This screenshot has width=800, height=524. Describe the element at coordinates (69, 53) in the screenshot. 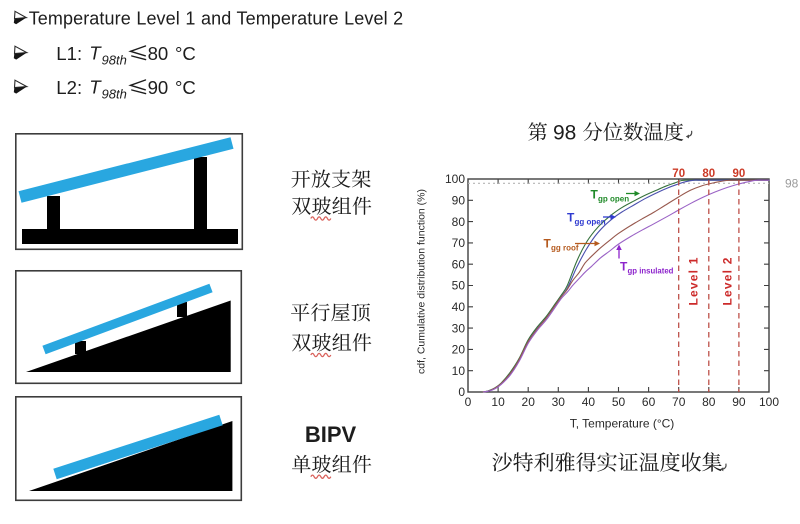

I see `svg-text: L1:` at that location.